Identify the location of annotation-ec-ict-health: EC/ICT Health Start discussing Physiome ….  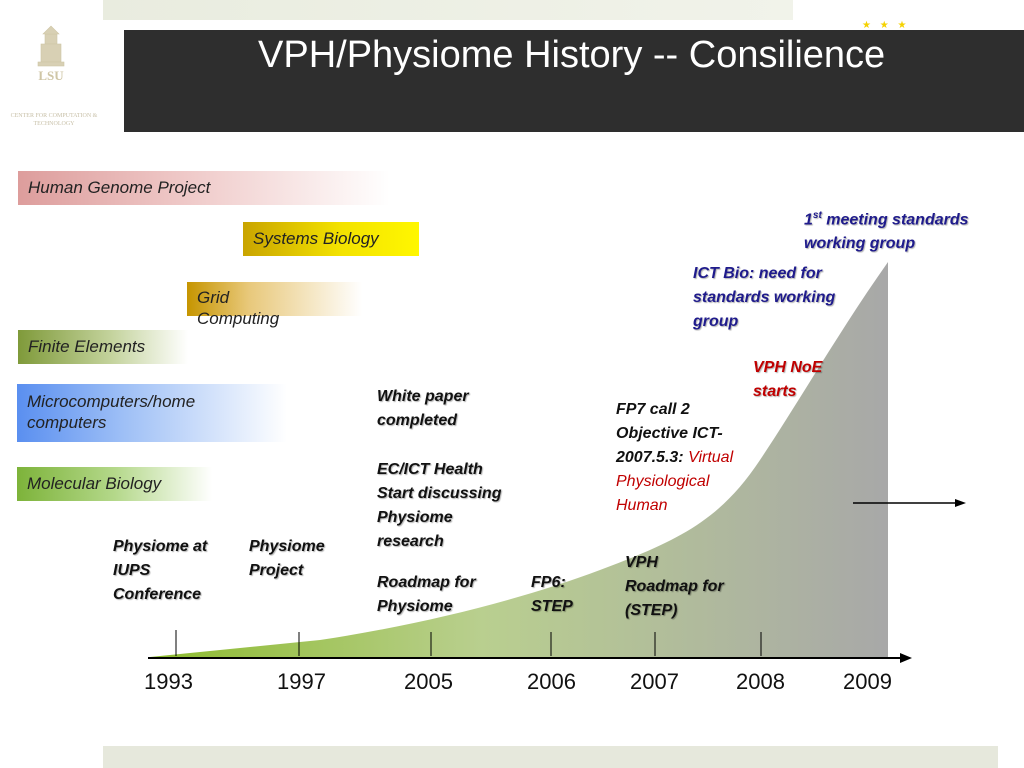
(439, 506).